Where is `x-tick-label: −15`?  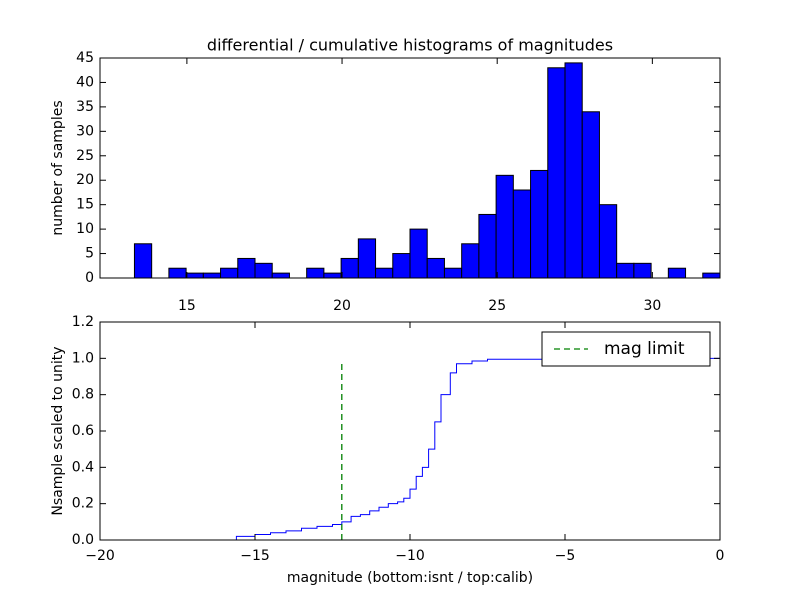 x-tick-label: −15 is located at coordinates (255, 556).